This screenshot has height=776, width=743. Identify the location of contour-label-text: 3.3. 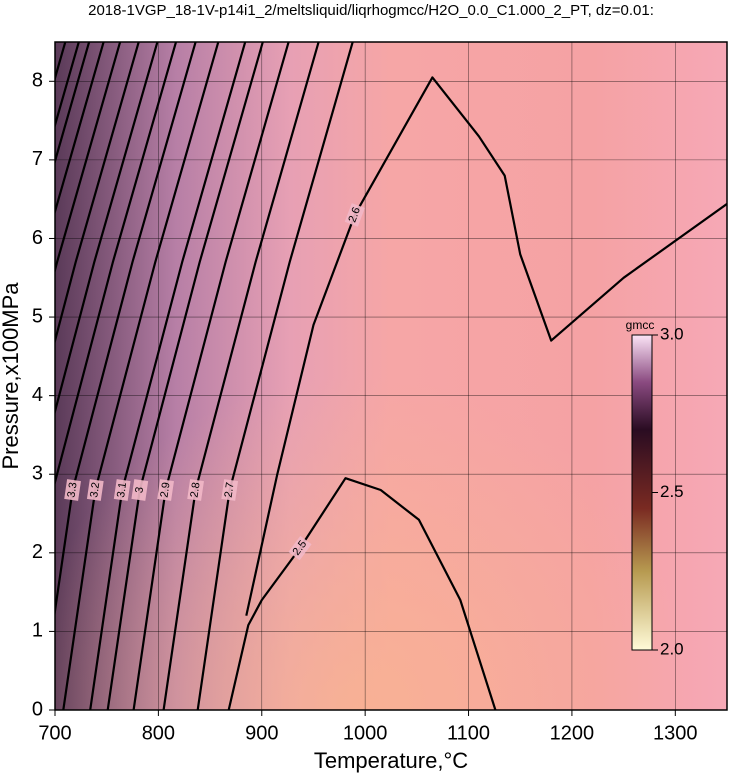
(72, 490).